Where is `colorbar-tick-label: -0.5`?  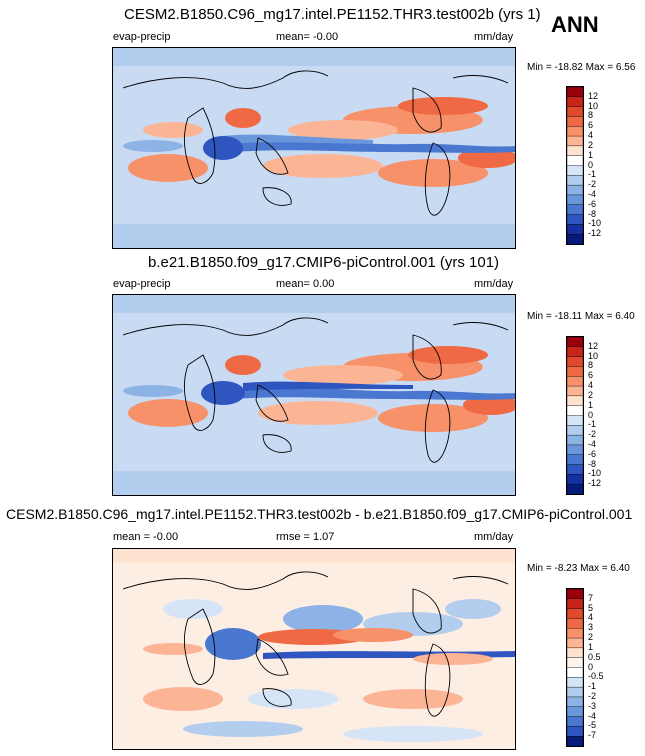 colorbar-tick-label: -0.5 is located at coordinates (596, 676).